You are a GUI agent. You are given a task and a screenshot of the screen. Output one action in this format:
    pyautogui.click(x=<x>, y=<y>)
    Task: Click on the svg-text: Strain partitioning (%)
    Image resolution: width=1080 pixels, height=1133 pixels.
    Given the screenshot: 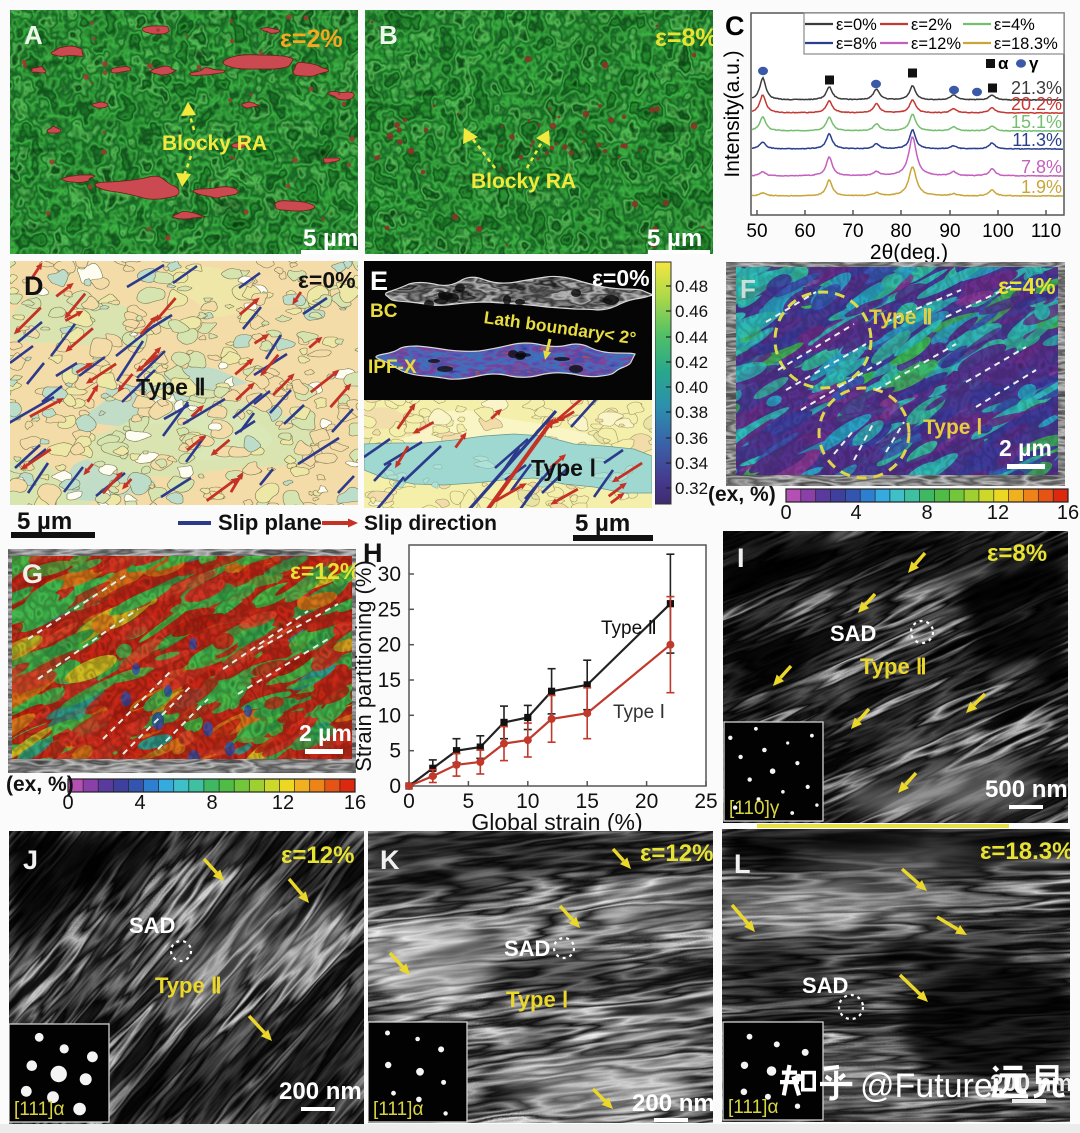 What is the action you would take?
    pyautogui.click(x=365, y=666)
    